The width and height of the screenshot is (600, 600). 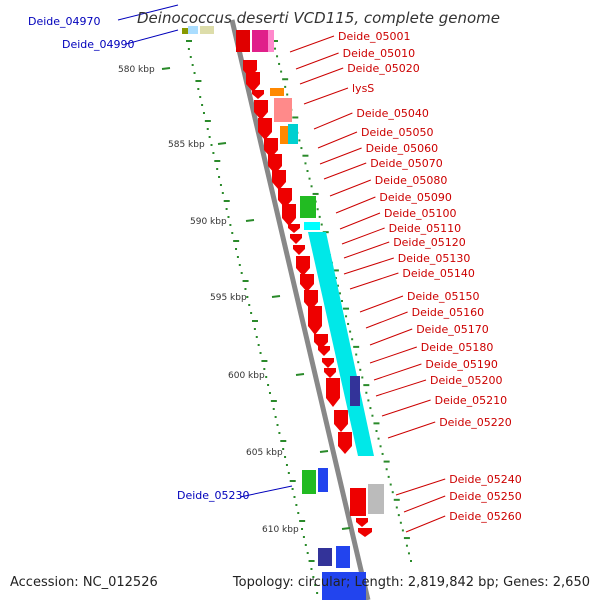 I want to click on gene-block-grey, so click(x=376, y=499).